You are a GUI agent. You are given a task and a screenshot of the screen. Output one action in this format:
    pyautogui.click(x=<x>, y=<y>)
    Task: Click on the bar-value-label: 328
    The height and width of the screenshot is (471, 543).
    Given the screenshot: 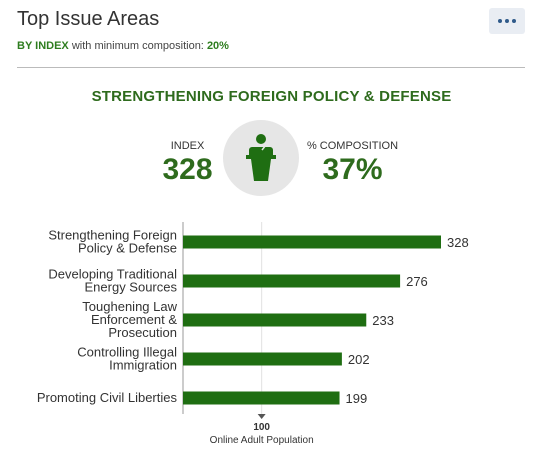 What is the action you would take?
    pyautogui.click(x=458, y=242)
    